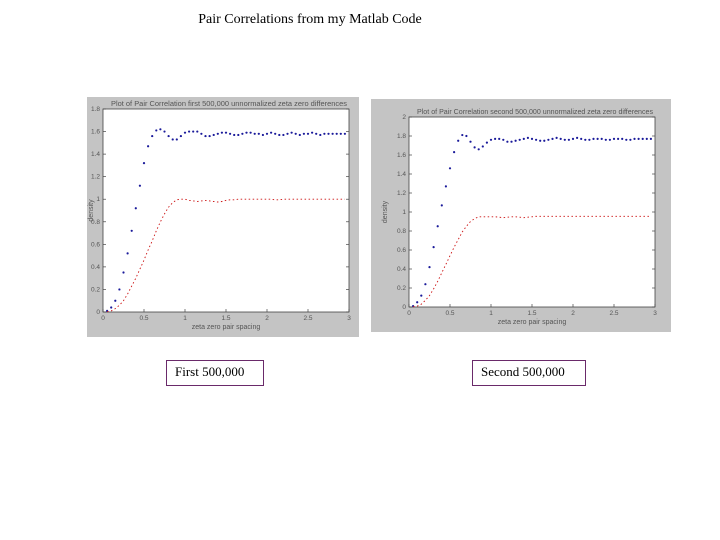 The width and height of the screenshot is (720, 540). What do you see at coordinates (226, 327) in the screenshot?
I see `x-axis-label: zeta zero pair spacing` at bounding box center [226, 327].